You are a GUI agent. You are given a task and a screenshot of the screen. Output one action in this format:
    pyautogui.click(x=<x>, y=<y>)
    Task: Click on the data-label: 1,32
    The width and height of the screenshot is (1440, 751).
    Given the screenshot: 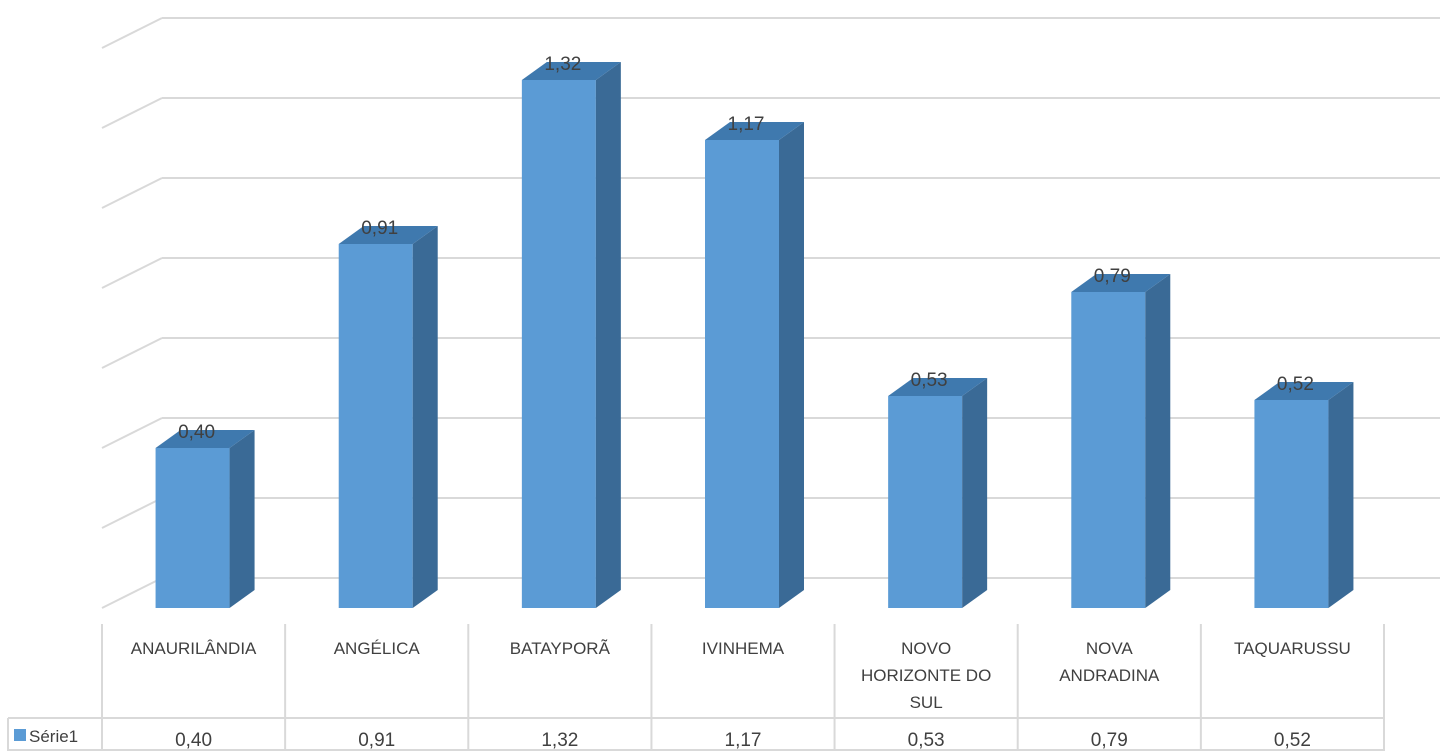 What is the action you would take?
    pyautogui.click(x=562, y=64)
    